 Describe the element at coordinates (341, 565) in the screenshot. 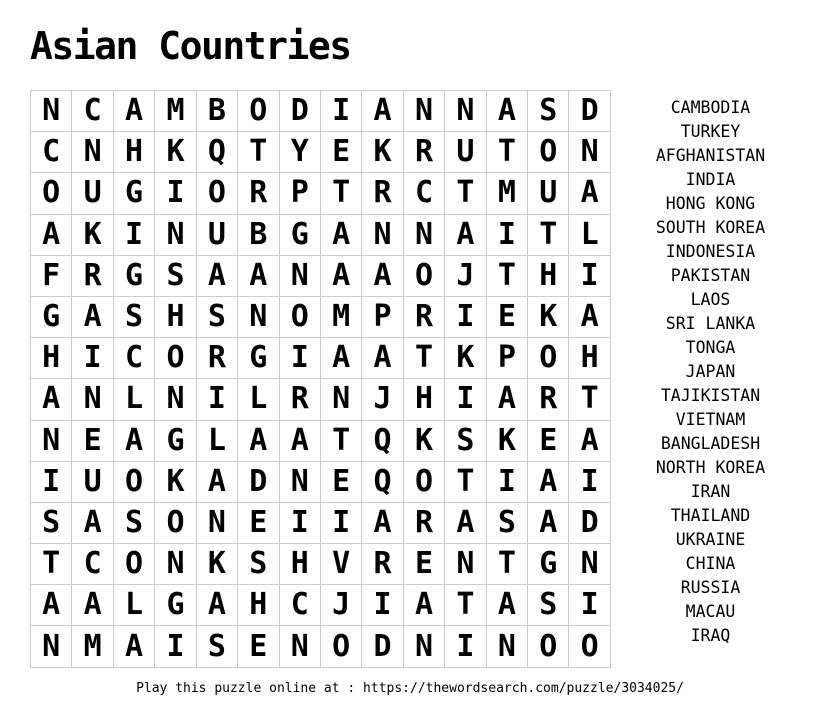

I see `grid-cell: V` at that location.